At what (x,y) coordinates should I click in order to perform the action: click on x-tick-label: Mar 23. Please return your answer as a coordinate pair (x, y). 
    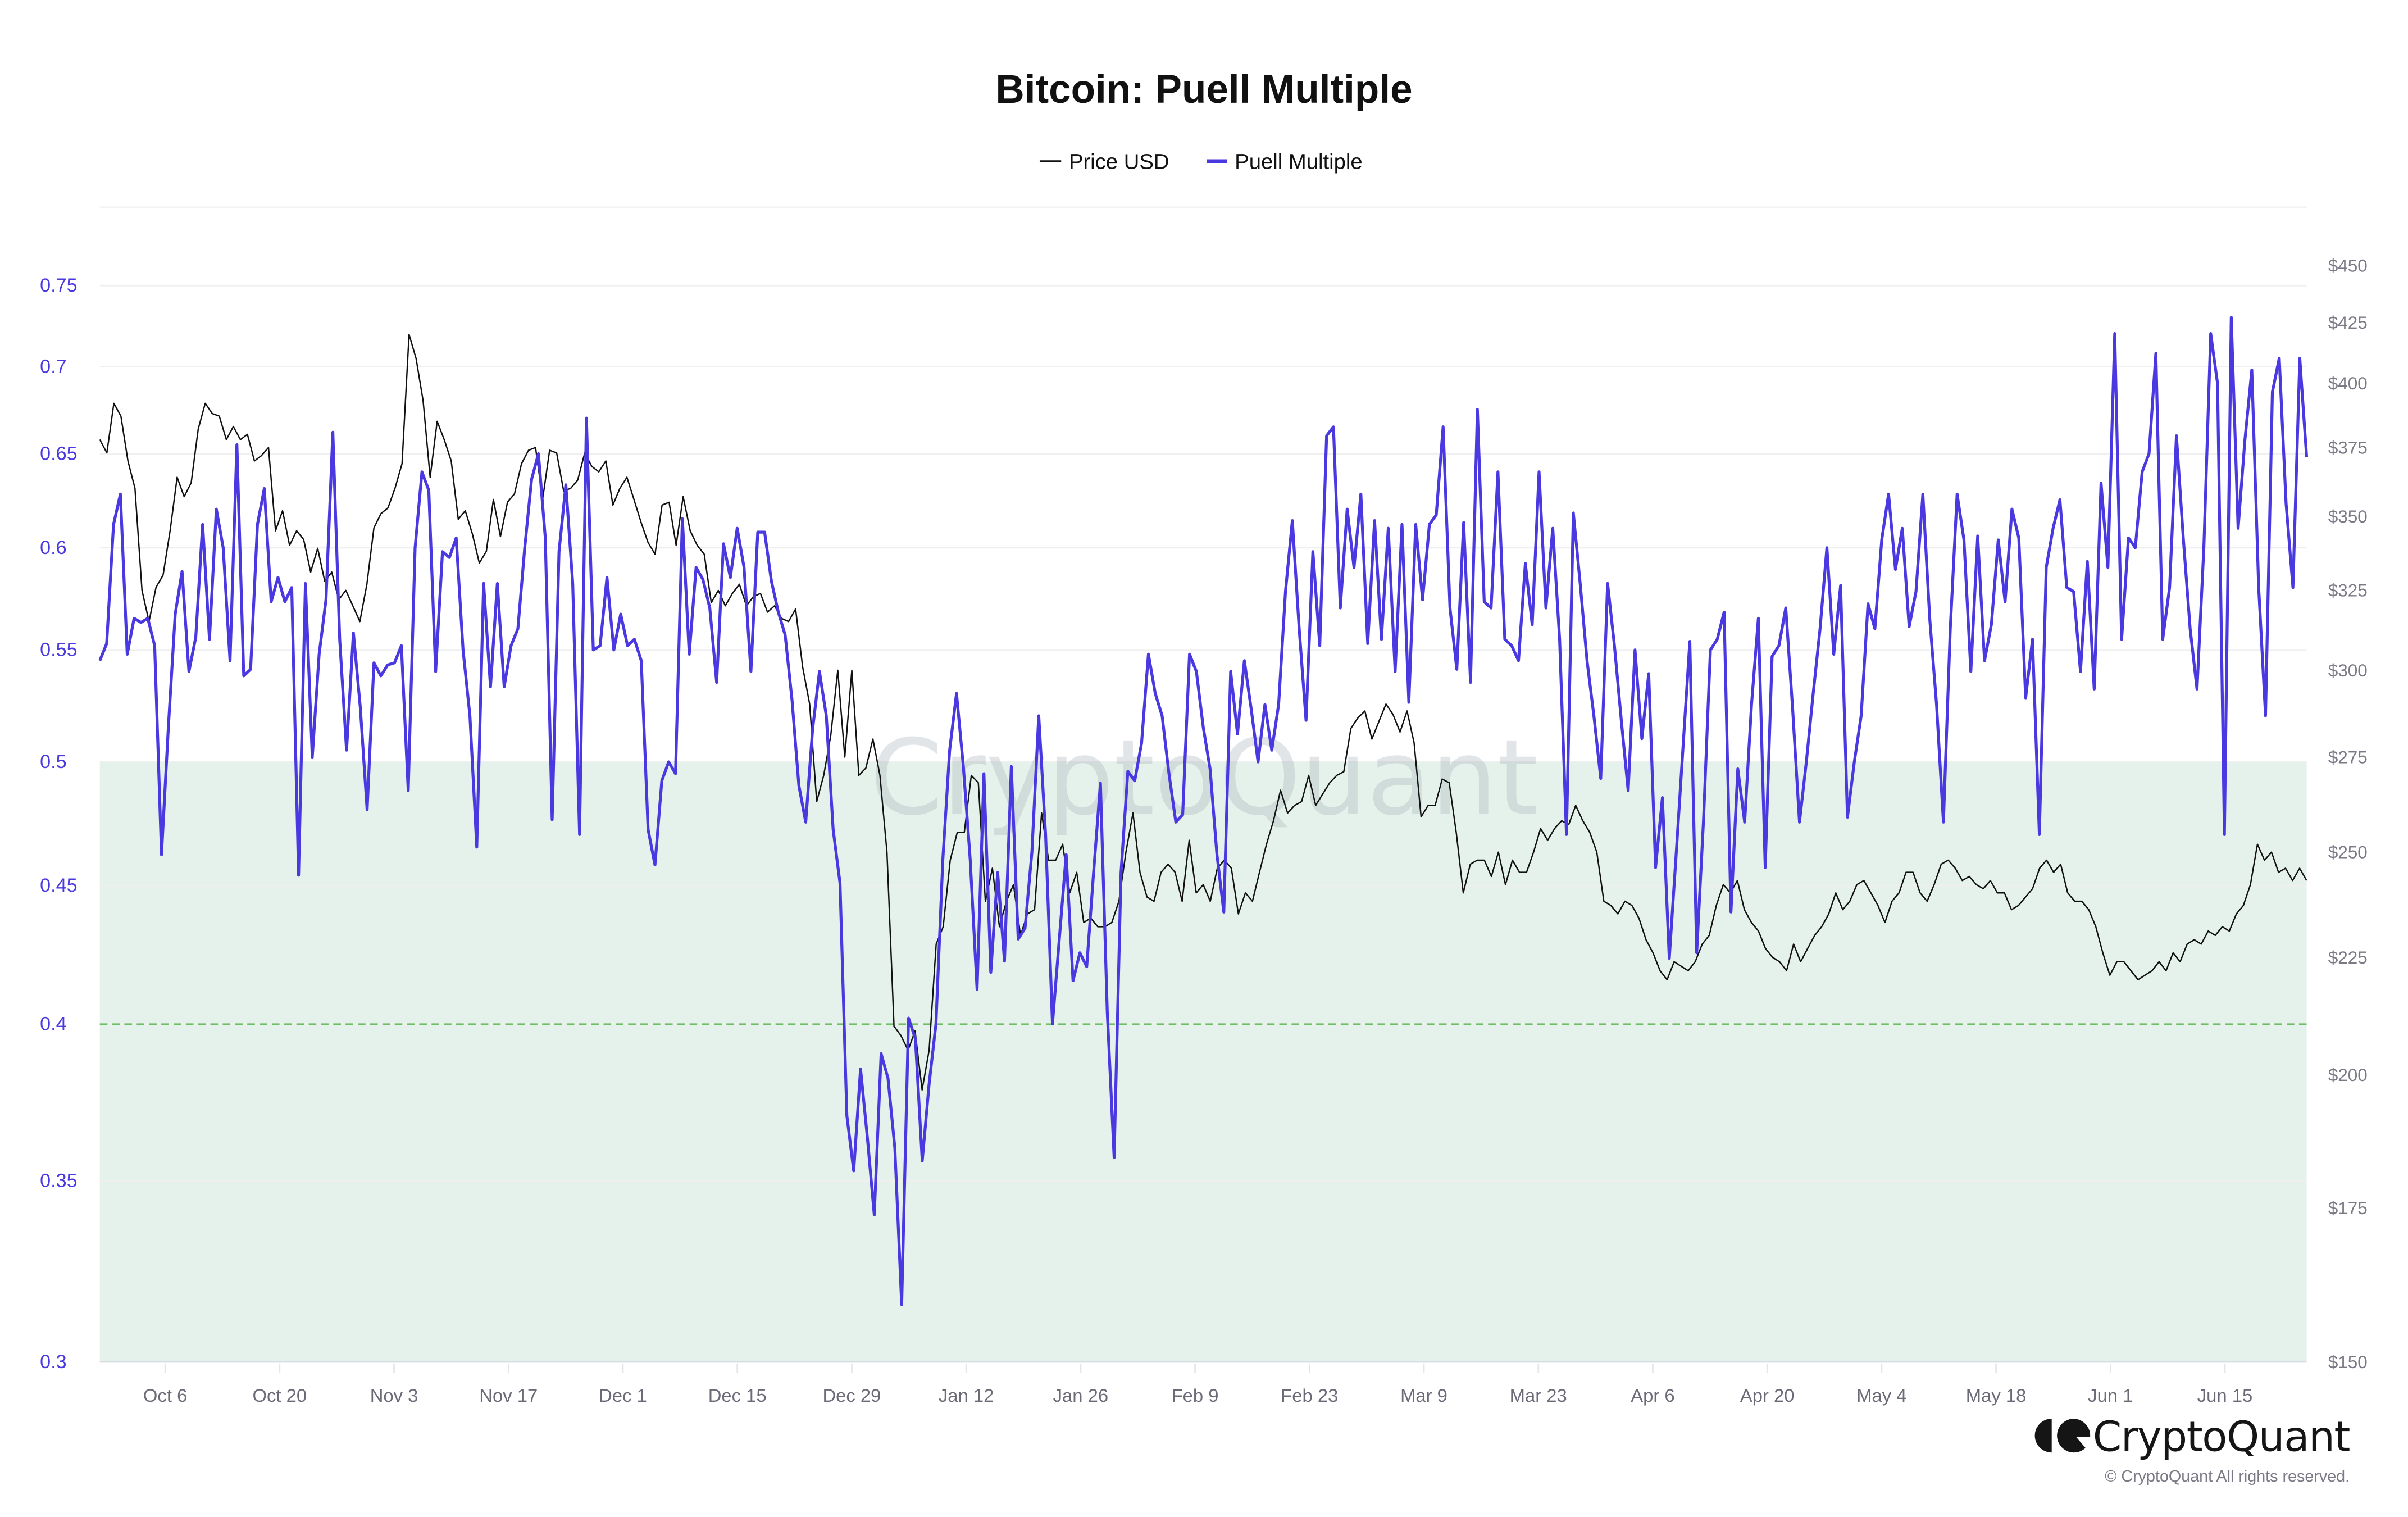
    Looking at the image, I should click on (1538, 1395).